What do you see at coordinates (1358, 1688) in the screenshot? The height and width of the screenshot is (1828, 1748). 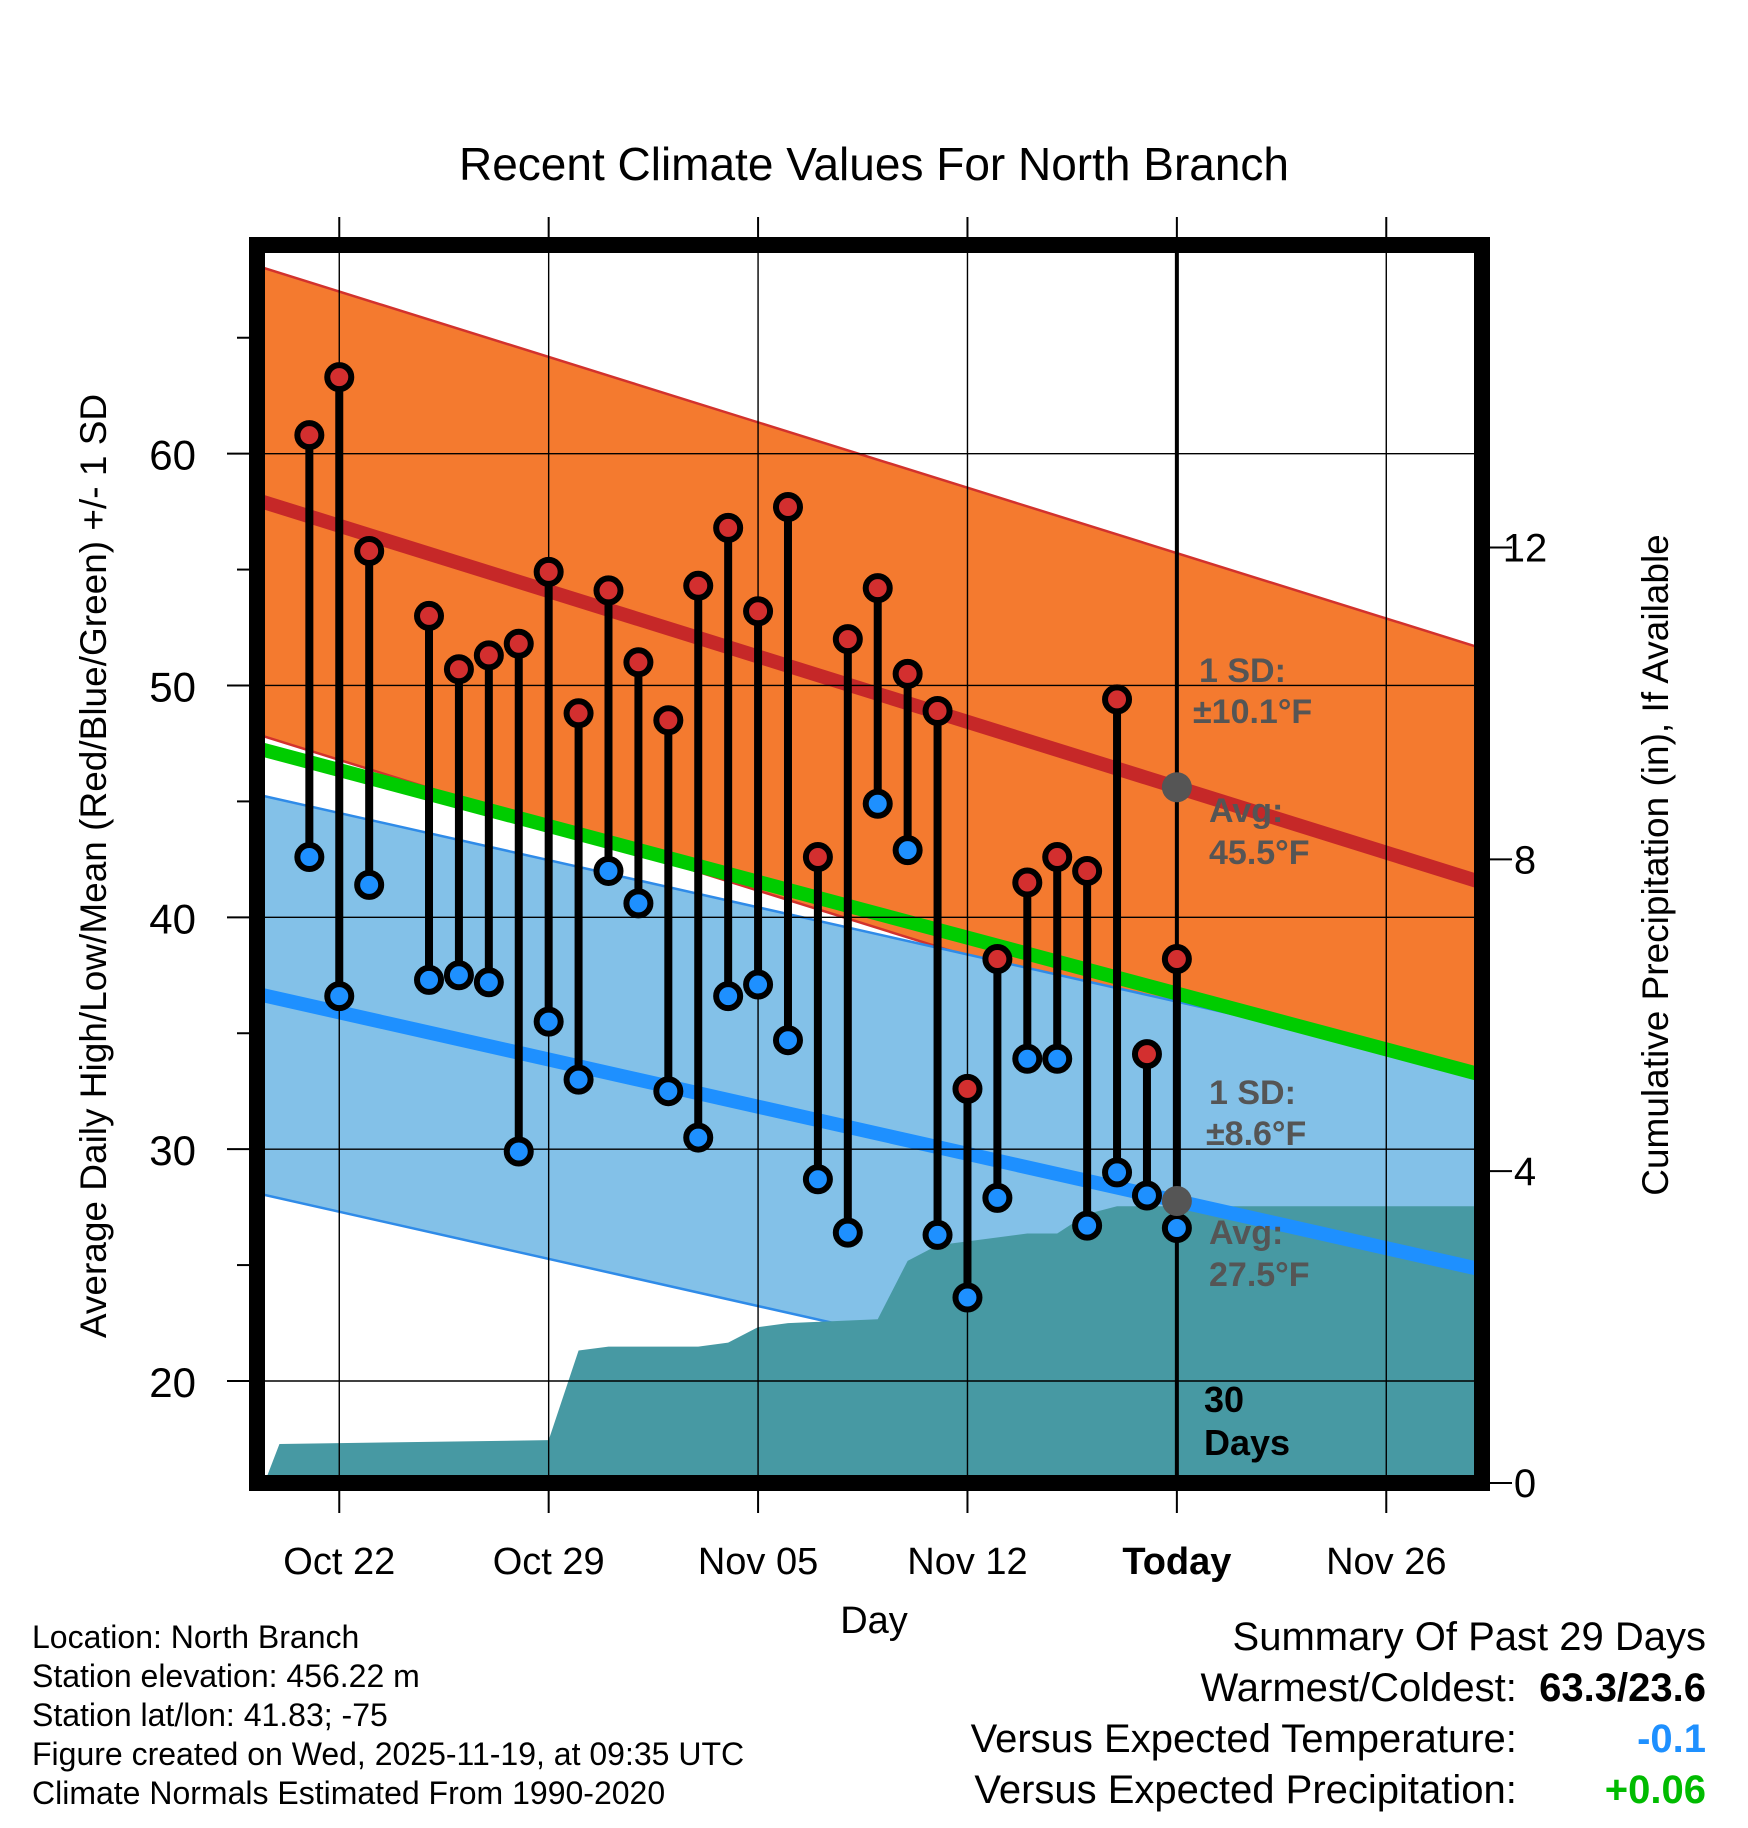 I see `warm-cold-label: Warmest/Coldest:` at bounding box center [1358, 1688].